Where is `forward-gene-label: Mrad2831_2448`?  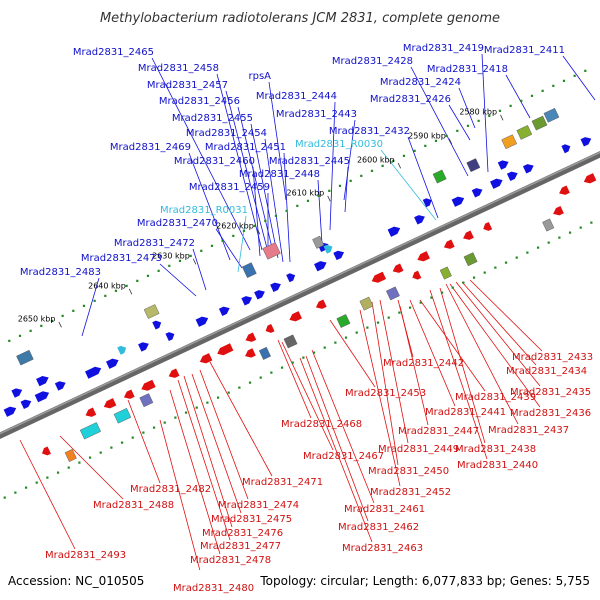
forward-gene-label: Mrad2831_2448 is located at coordinates (279, 174).